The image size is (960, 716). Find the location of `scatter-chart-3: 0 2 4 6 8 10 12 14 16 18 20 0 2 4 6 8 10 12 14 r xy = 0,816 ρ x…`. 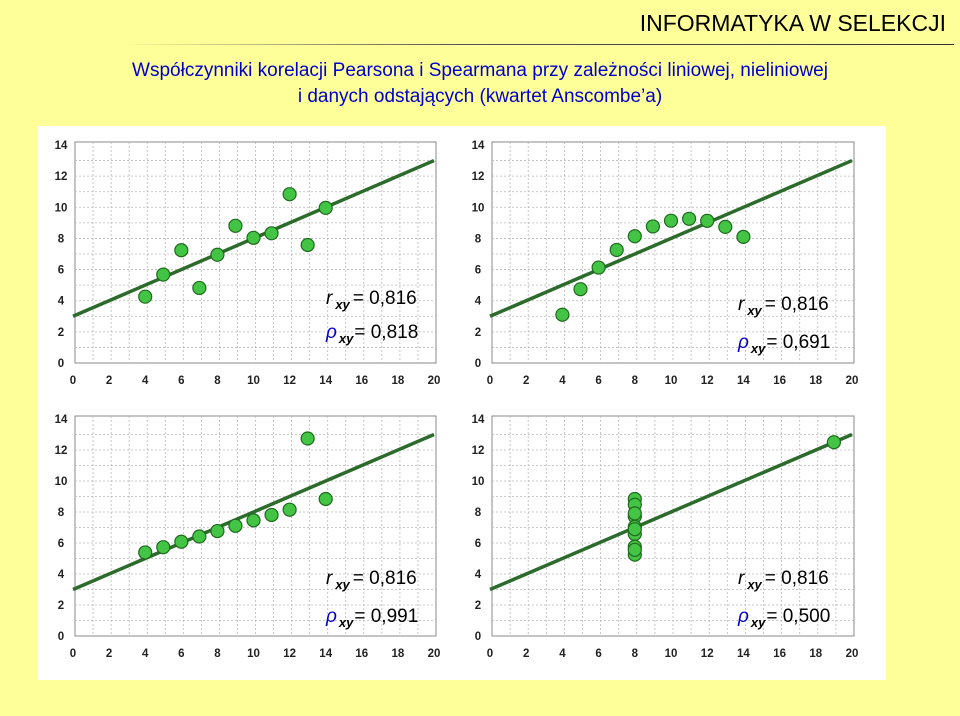

scatter-chart-3: 0 2 4 6 8 10 12 14 16 18 20 0 2 4 6 8 10 12 14 r xy = 0,816 ρ x… is located at coordinates (248, 537).